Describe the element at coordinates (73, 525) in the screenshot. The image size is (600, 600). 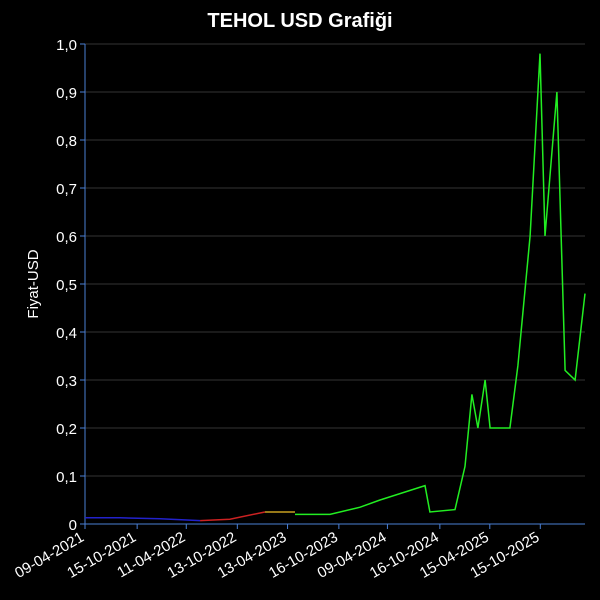
I see `y-tick-label: 0` at that location.